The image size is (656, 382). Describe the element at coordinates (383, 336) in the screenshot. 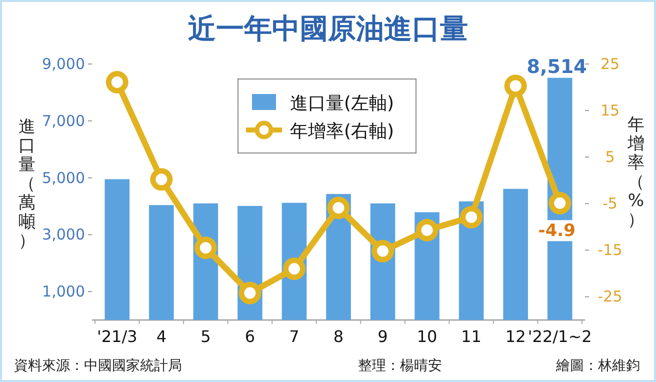

I see `x-tick-label: 9` at that location.